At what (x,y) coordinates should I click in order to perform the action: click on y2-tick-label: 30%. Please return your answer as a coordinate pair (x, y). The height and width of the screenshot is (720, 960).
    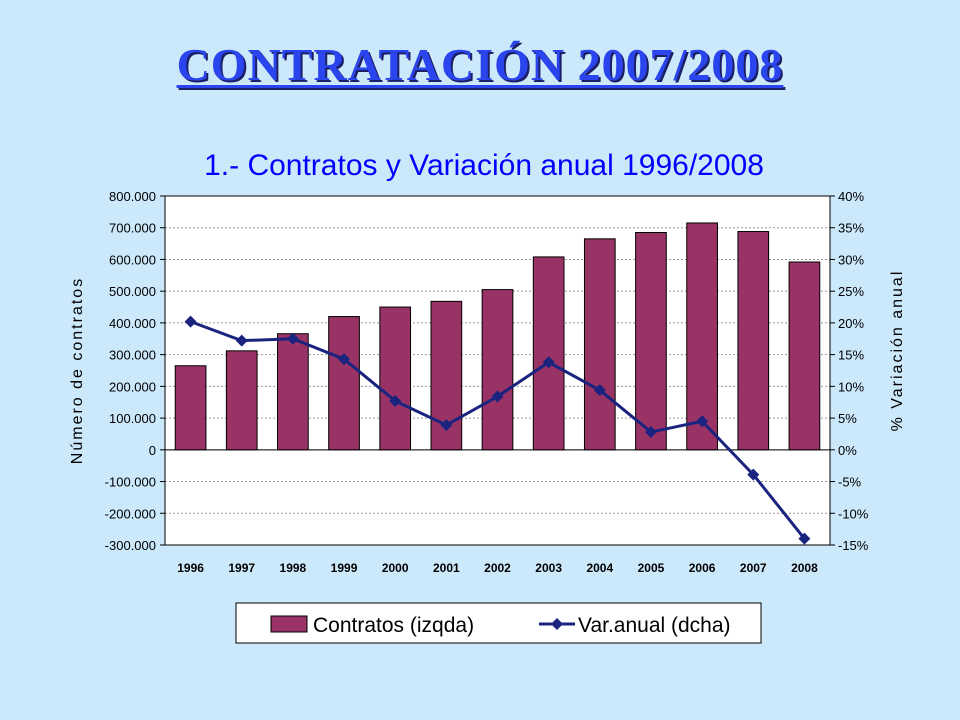
    Looking at the image, I should click on (851, 259).